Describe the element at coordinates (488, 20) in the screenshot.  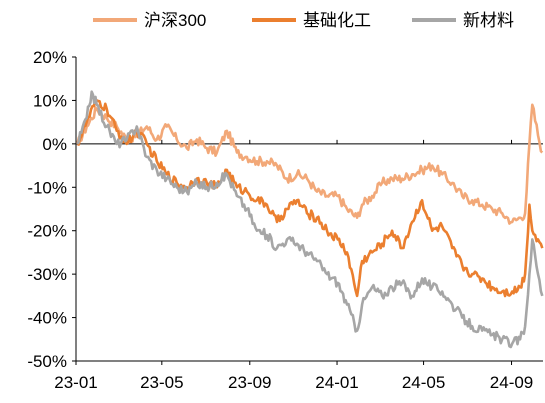
I see `legend-label-3: 新材料` at that location.